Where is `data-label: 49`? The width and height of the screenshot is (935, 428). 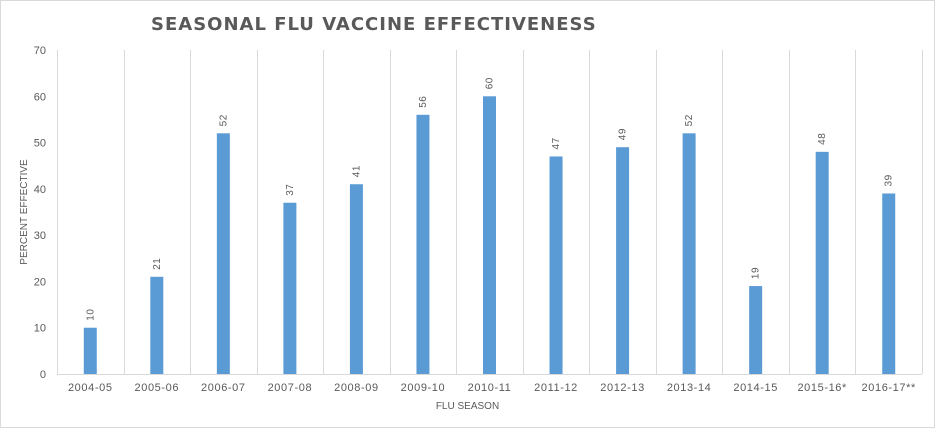 data-label: 49 is located at coordinates (623, 134).